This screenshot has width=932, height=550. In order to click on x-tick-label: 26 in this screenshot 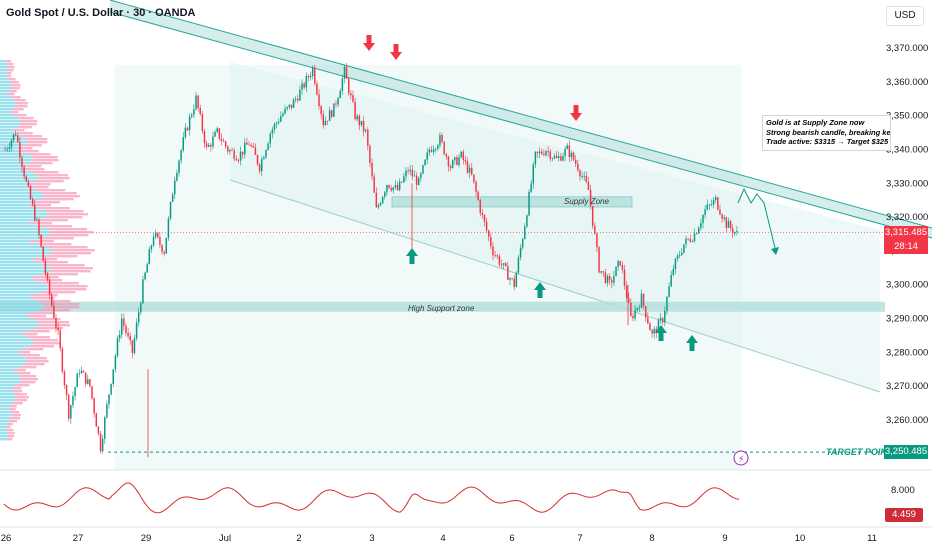, I will do `click(6, 538)`.